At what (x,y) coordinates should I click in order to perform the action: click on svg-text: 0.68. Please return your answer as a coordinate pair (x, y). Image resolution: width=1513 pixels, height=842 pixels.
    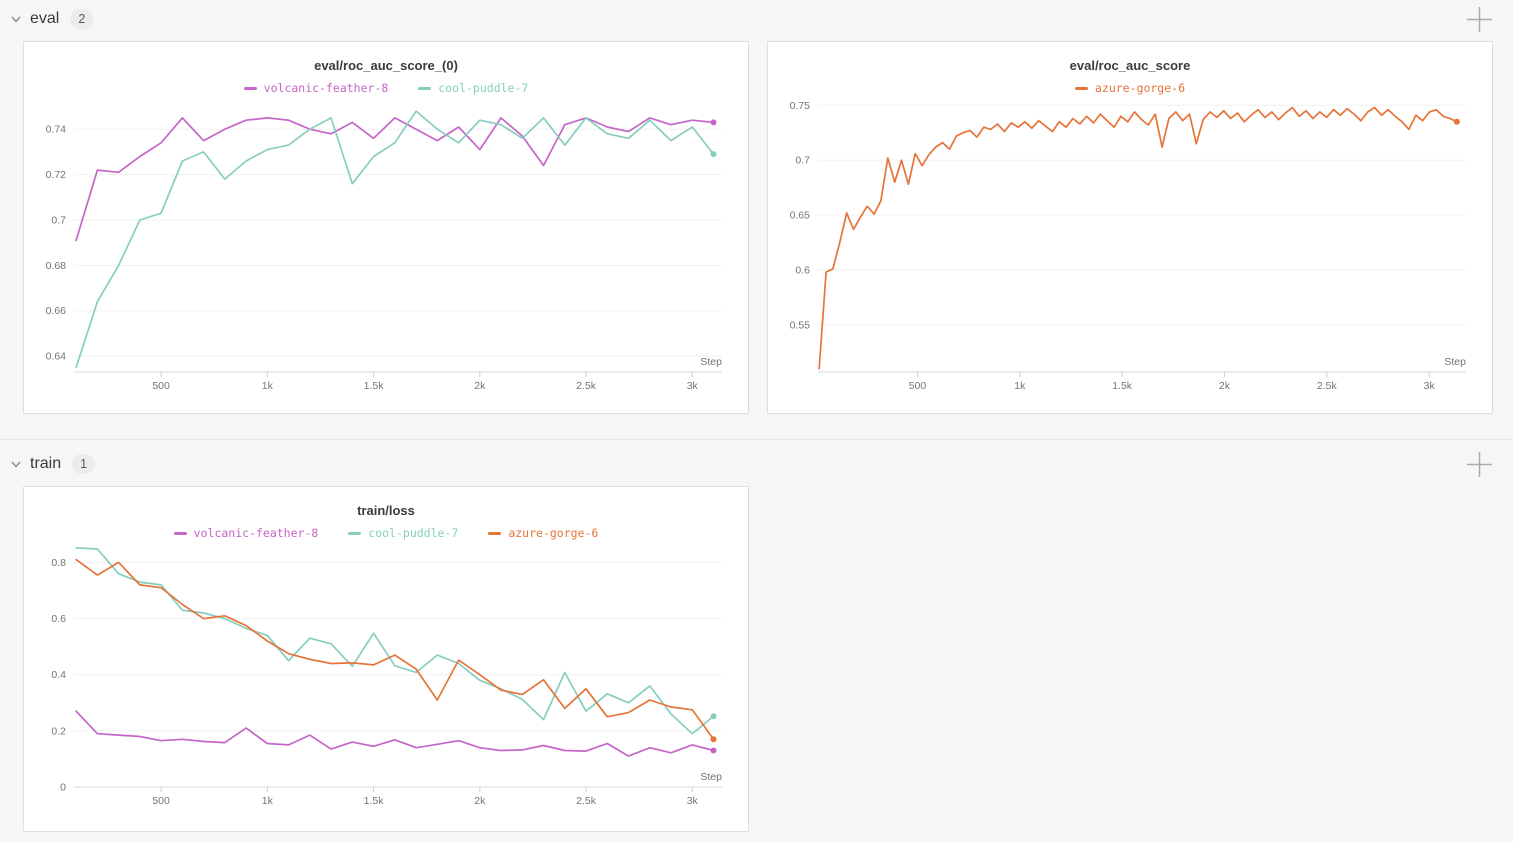
    Looking at the image, I should click on (56, 266).